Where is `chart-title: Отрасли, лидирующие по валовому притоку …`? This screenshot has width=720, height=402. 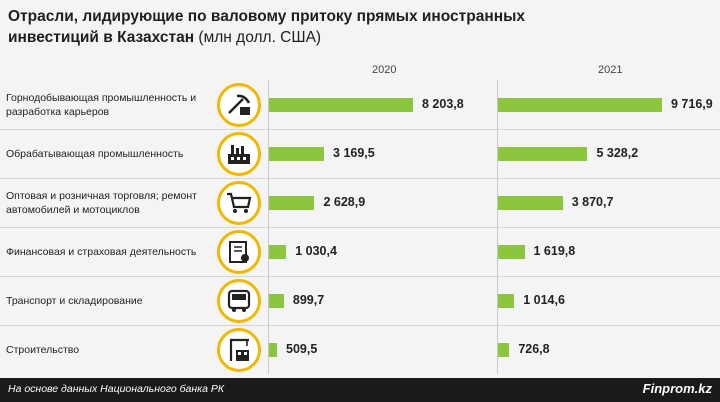
chart-title: Отрасли, лидирующие по валовому притоку … is located at coordinates (288, 27).